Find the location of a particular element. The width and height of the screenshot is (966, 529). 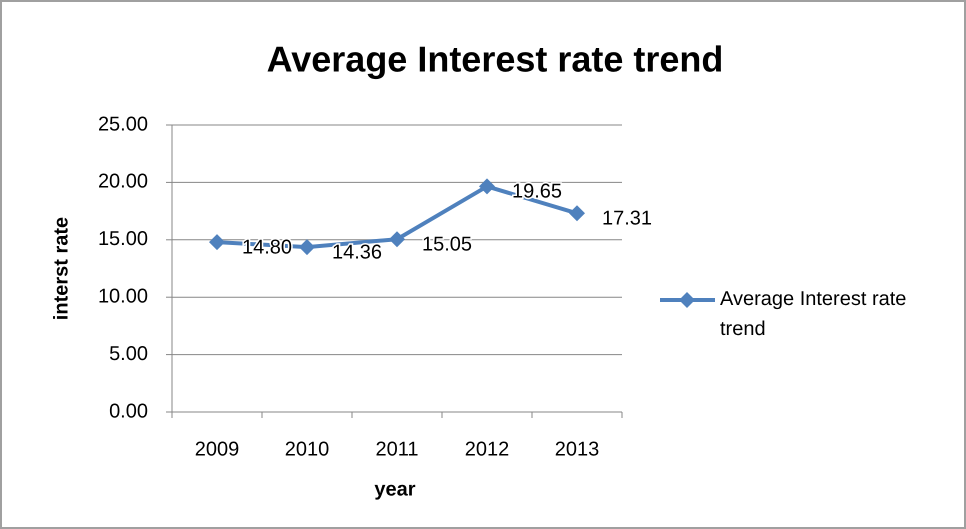

data-label: 19.65 is located at coordinates (537, 191).